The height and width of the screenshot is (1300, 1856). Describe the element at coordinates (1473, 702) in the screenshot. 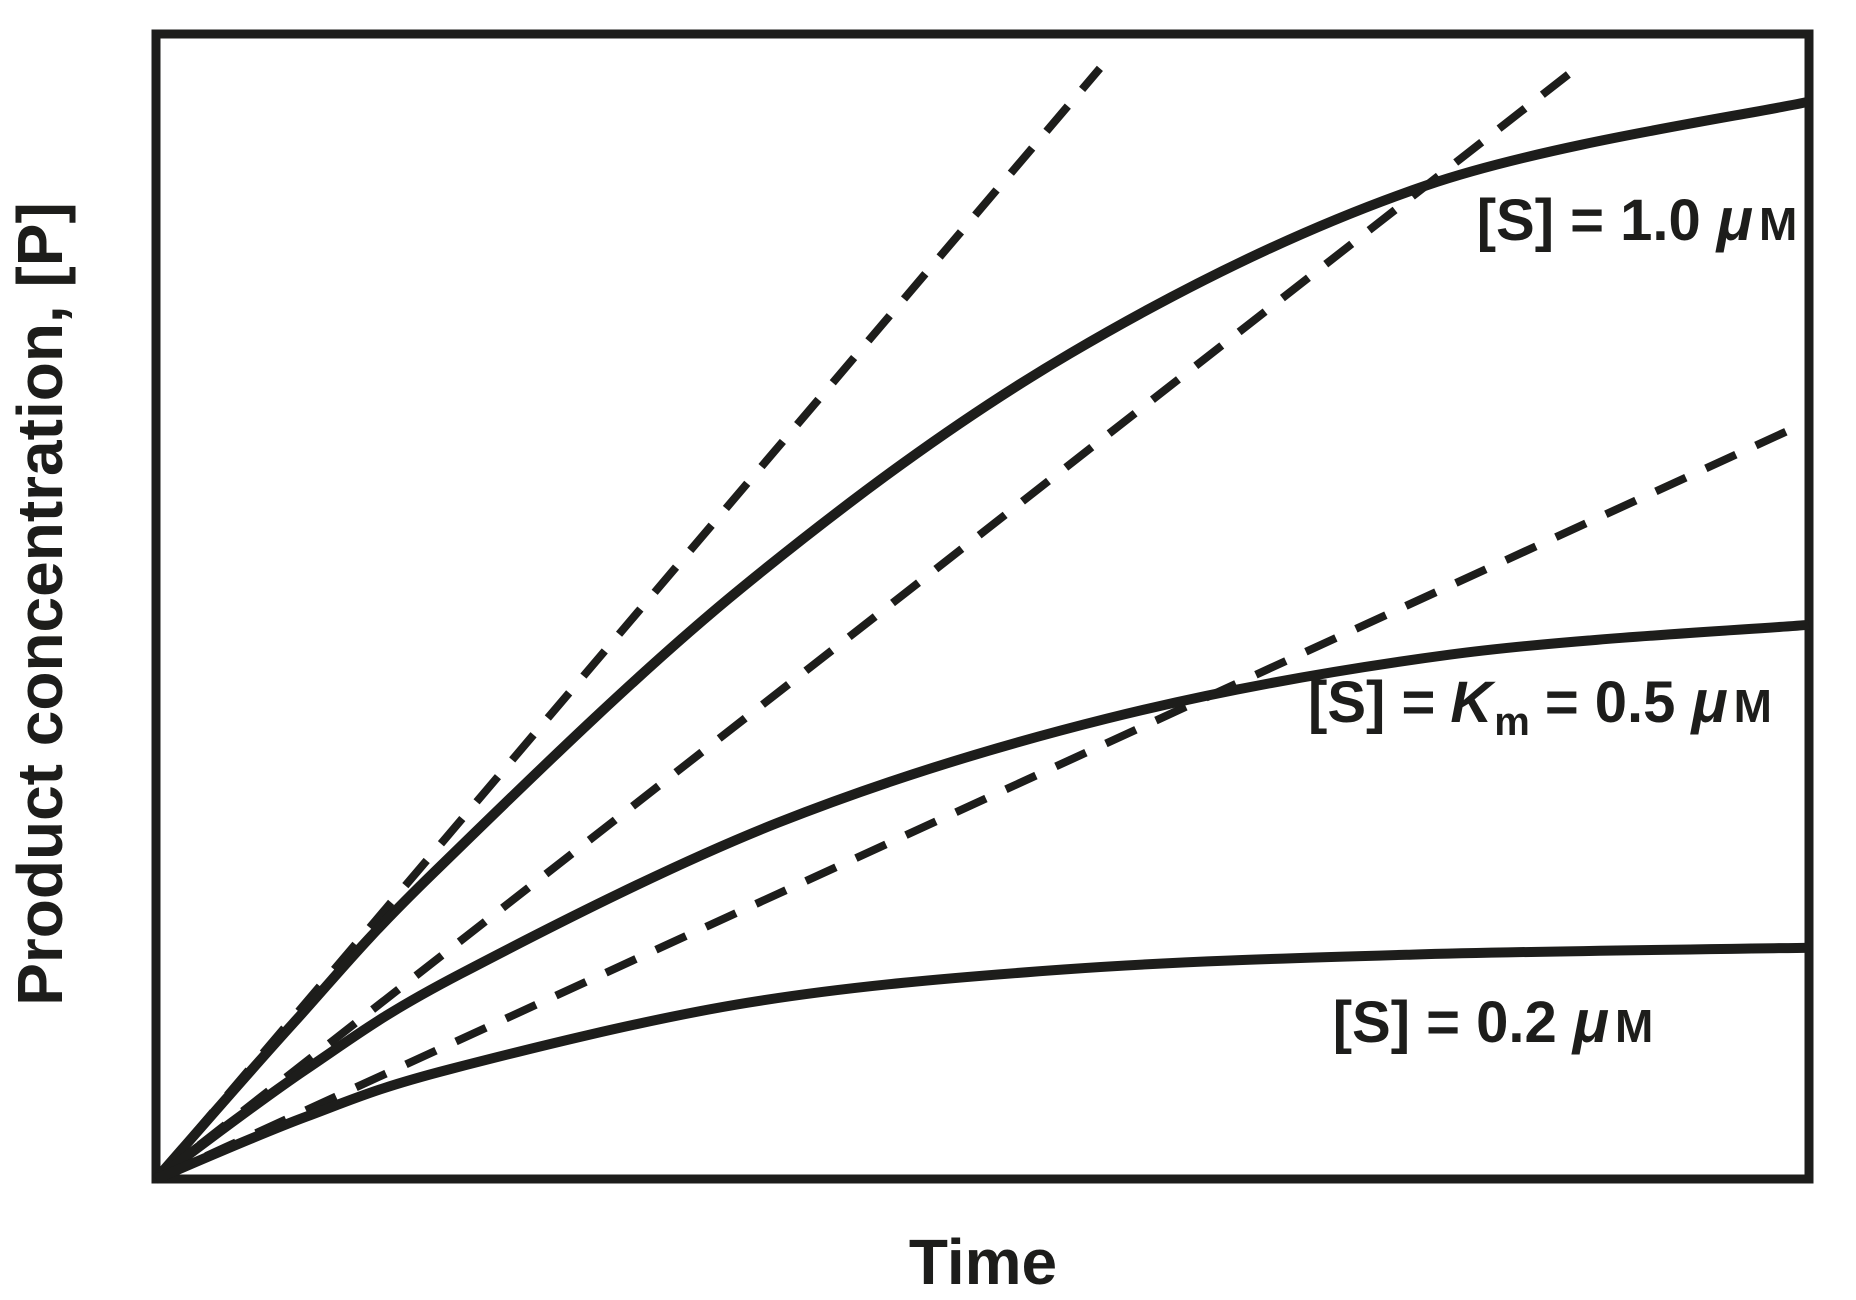

I see `km-symbol: K` at that location.